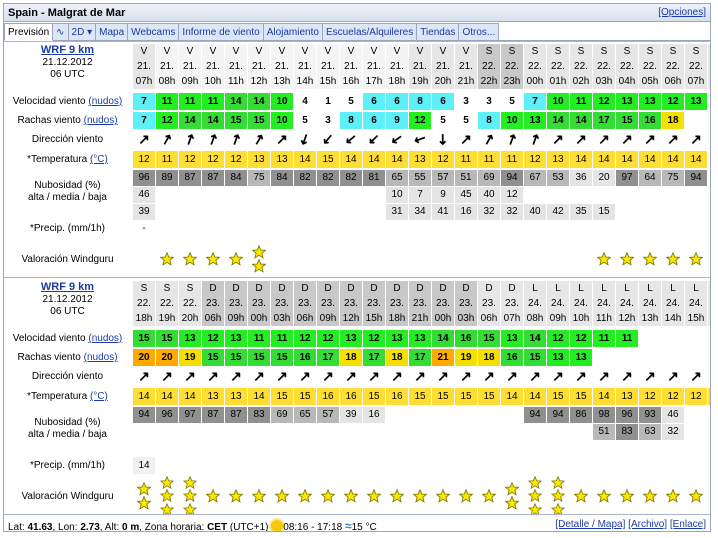 The width and height of the screenshot is (718, 538). I want to click on cloud-cell: 51, so click(466, 178).